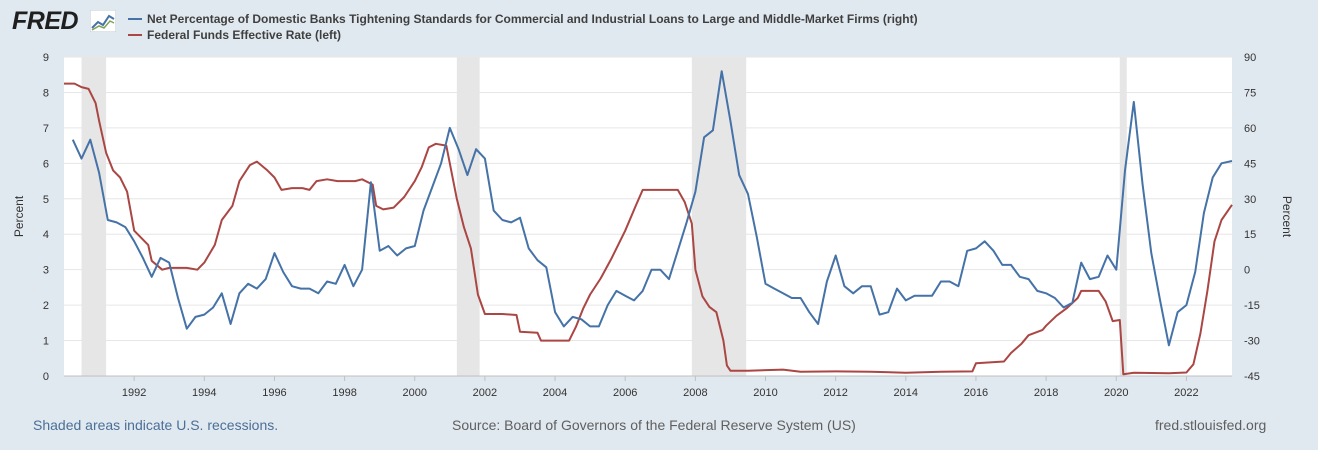  Describe the element at coordinates (46, 342) in the screenshot. I see `left-tick-label: 1` at that location.